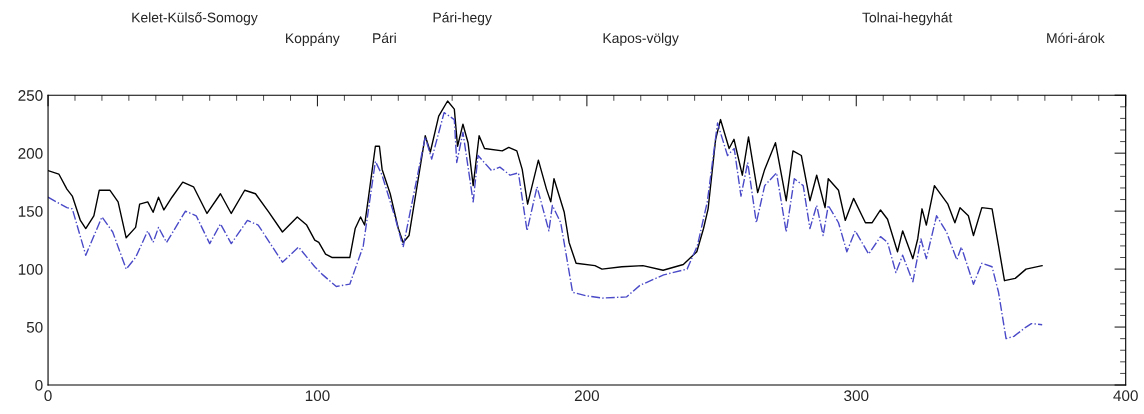 The image size is (1144, 414). What do you see at coordinates (30, 95) in the screenshot?
I see `y-tick-label: 250` at bounding box center [30, 95].